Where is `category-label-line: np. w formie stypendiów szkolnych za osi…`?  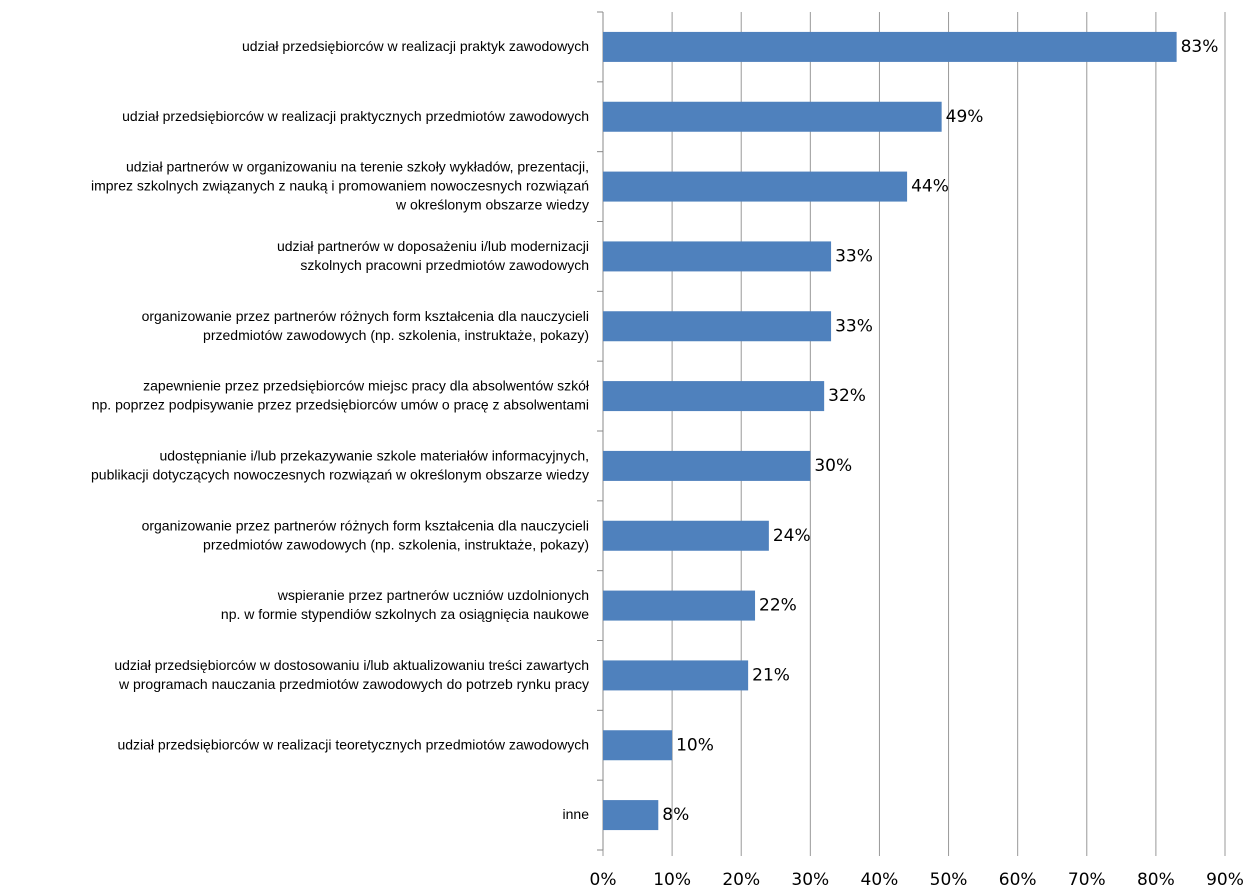
category-label-line: np. w formie stypendiów szkolnych za osi… is located at coordinates (405, 614).